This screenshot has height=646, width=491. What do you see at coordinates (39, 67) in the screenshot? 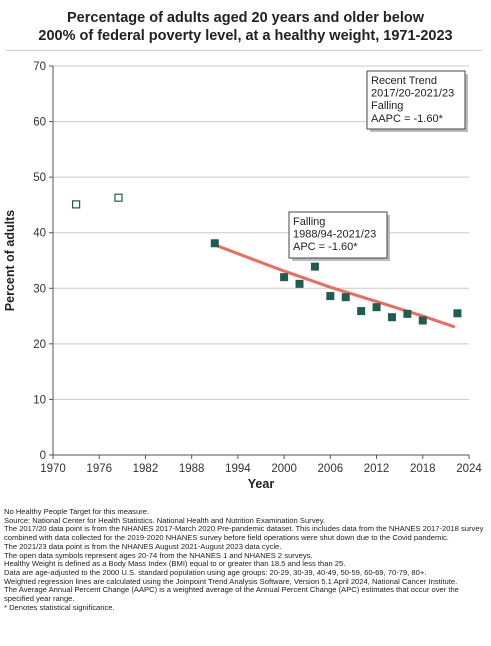
I see `y-tick-label: 70` at bounding box center [39, 67].